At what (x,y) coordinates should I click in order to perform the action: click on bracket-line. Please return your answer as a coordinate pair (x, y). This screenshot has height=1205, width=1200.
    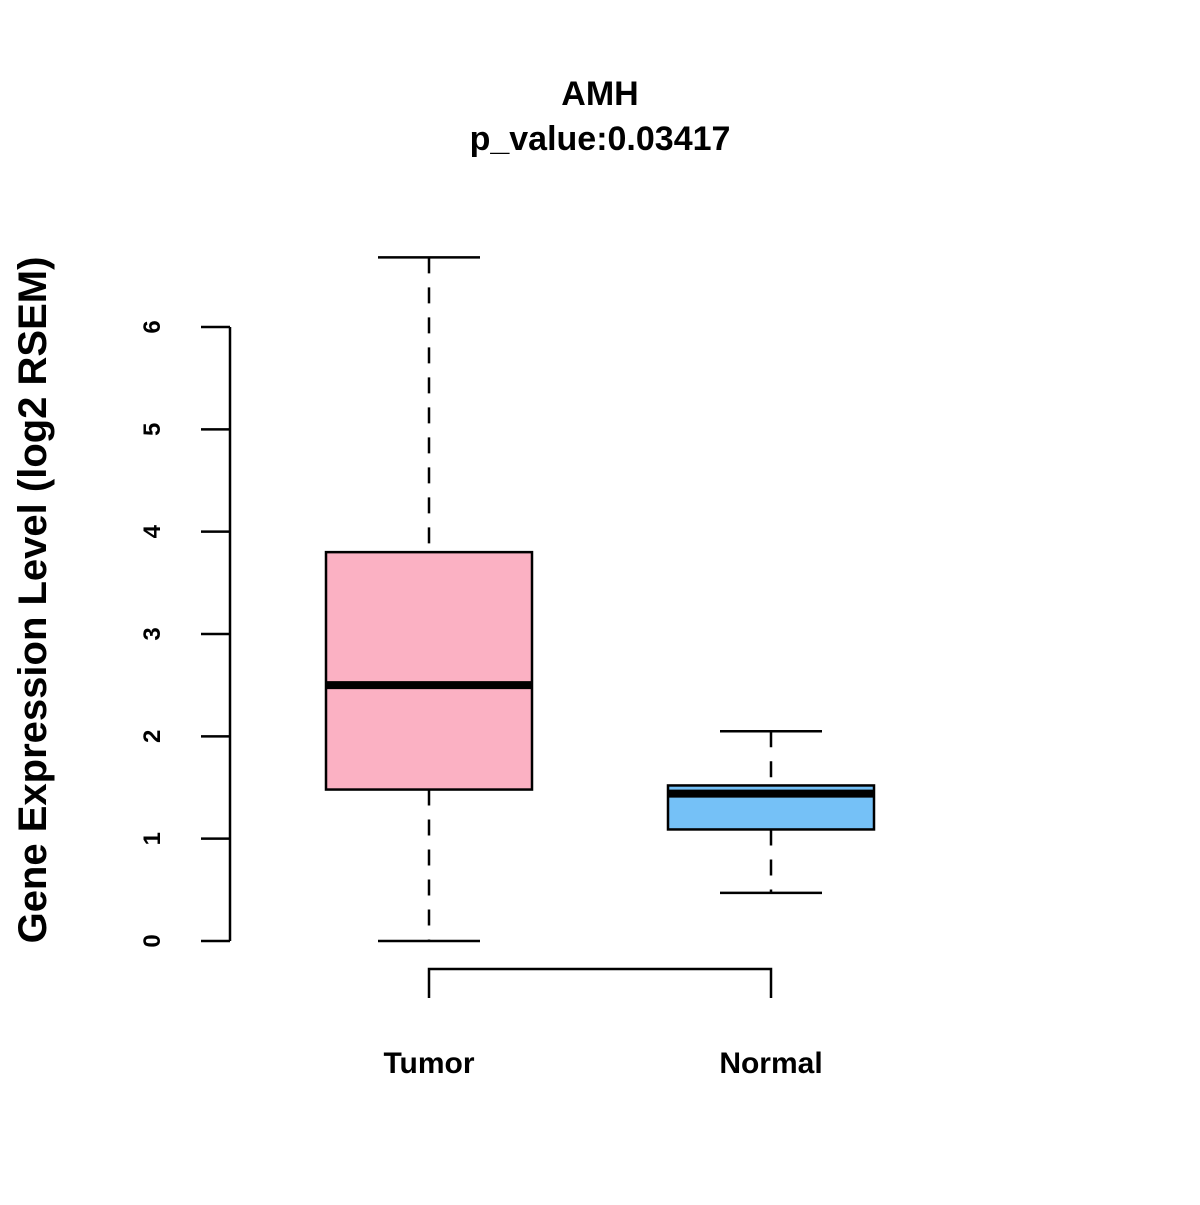
    Looking at the image, I should click on (600, 982).